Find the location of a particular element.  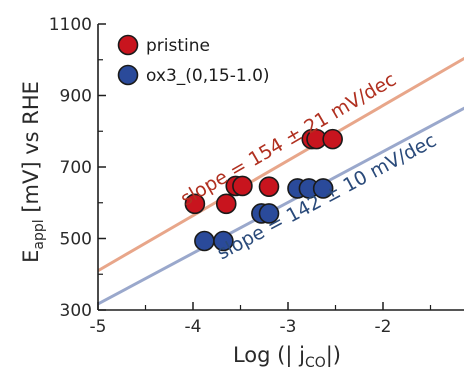

y-tick-label: 300 is located at coordinates (76, 311).